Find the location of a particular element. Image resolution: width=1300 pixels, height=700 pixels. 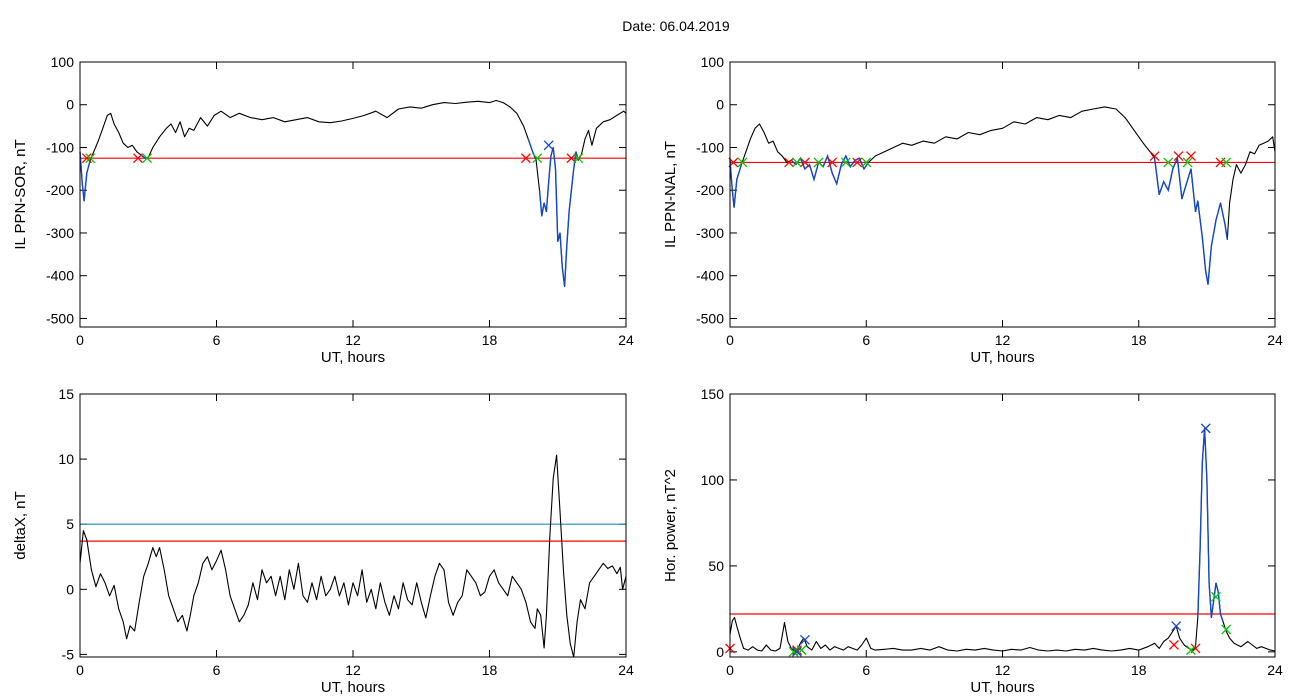

y-tick-label: 5 is located at coordinates (70, 524).